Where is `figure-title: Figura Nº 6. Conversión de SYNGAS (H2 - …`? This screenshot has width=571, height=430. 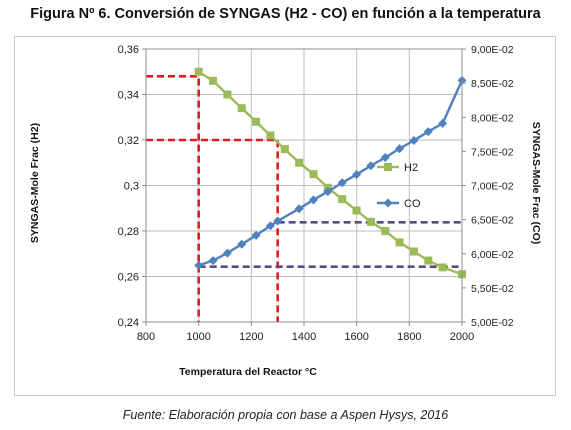 figure-title: Figura Nº 6. Conversión de SYNGAS (H2 - … is located at coordinates (285, 14).